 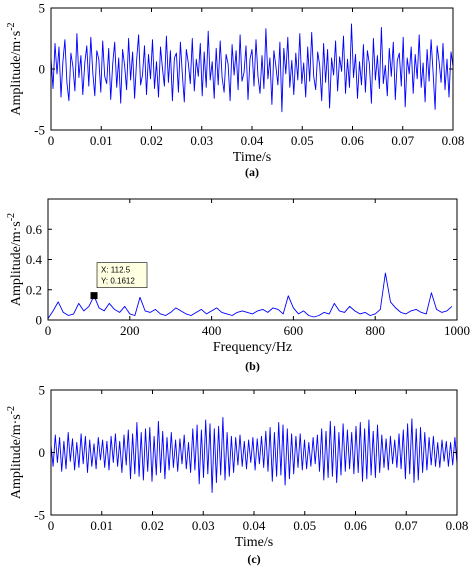 I want to click on signal-line-a, so click(x=252, y=68).